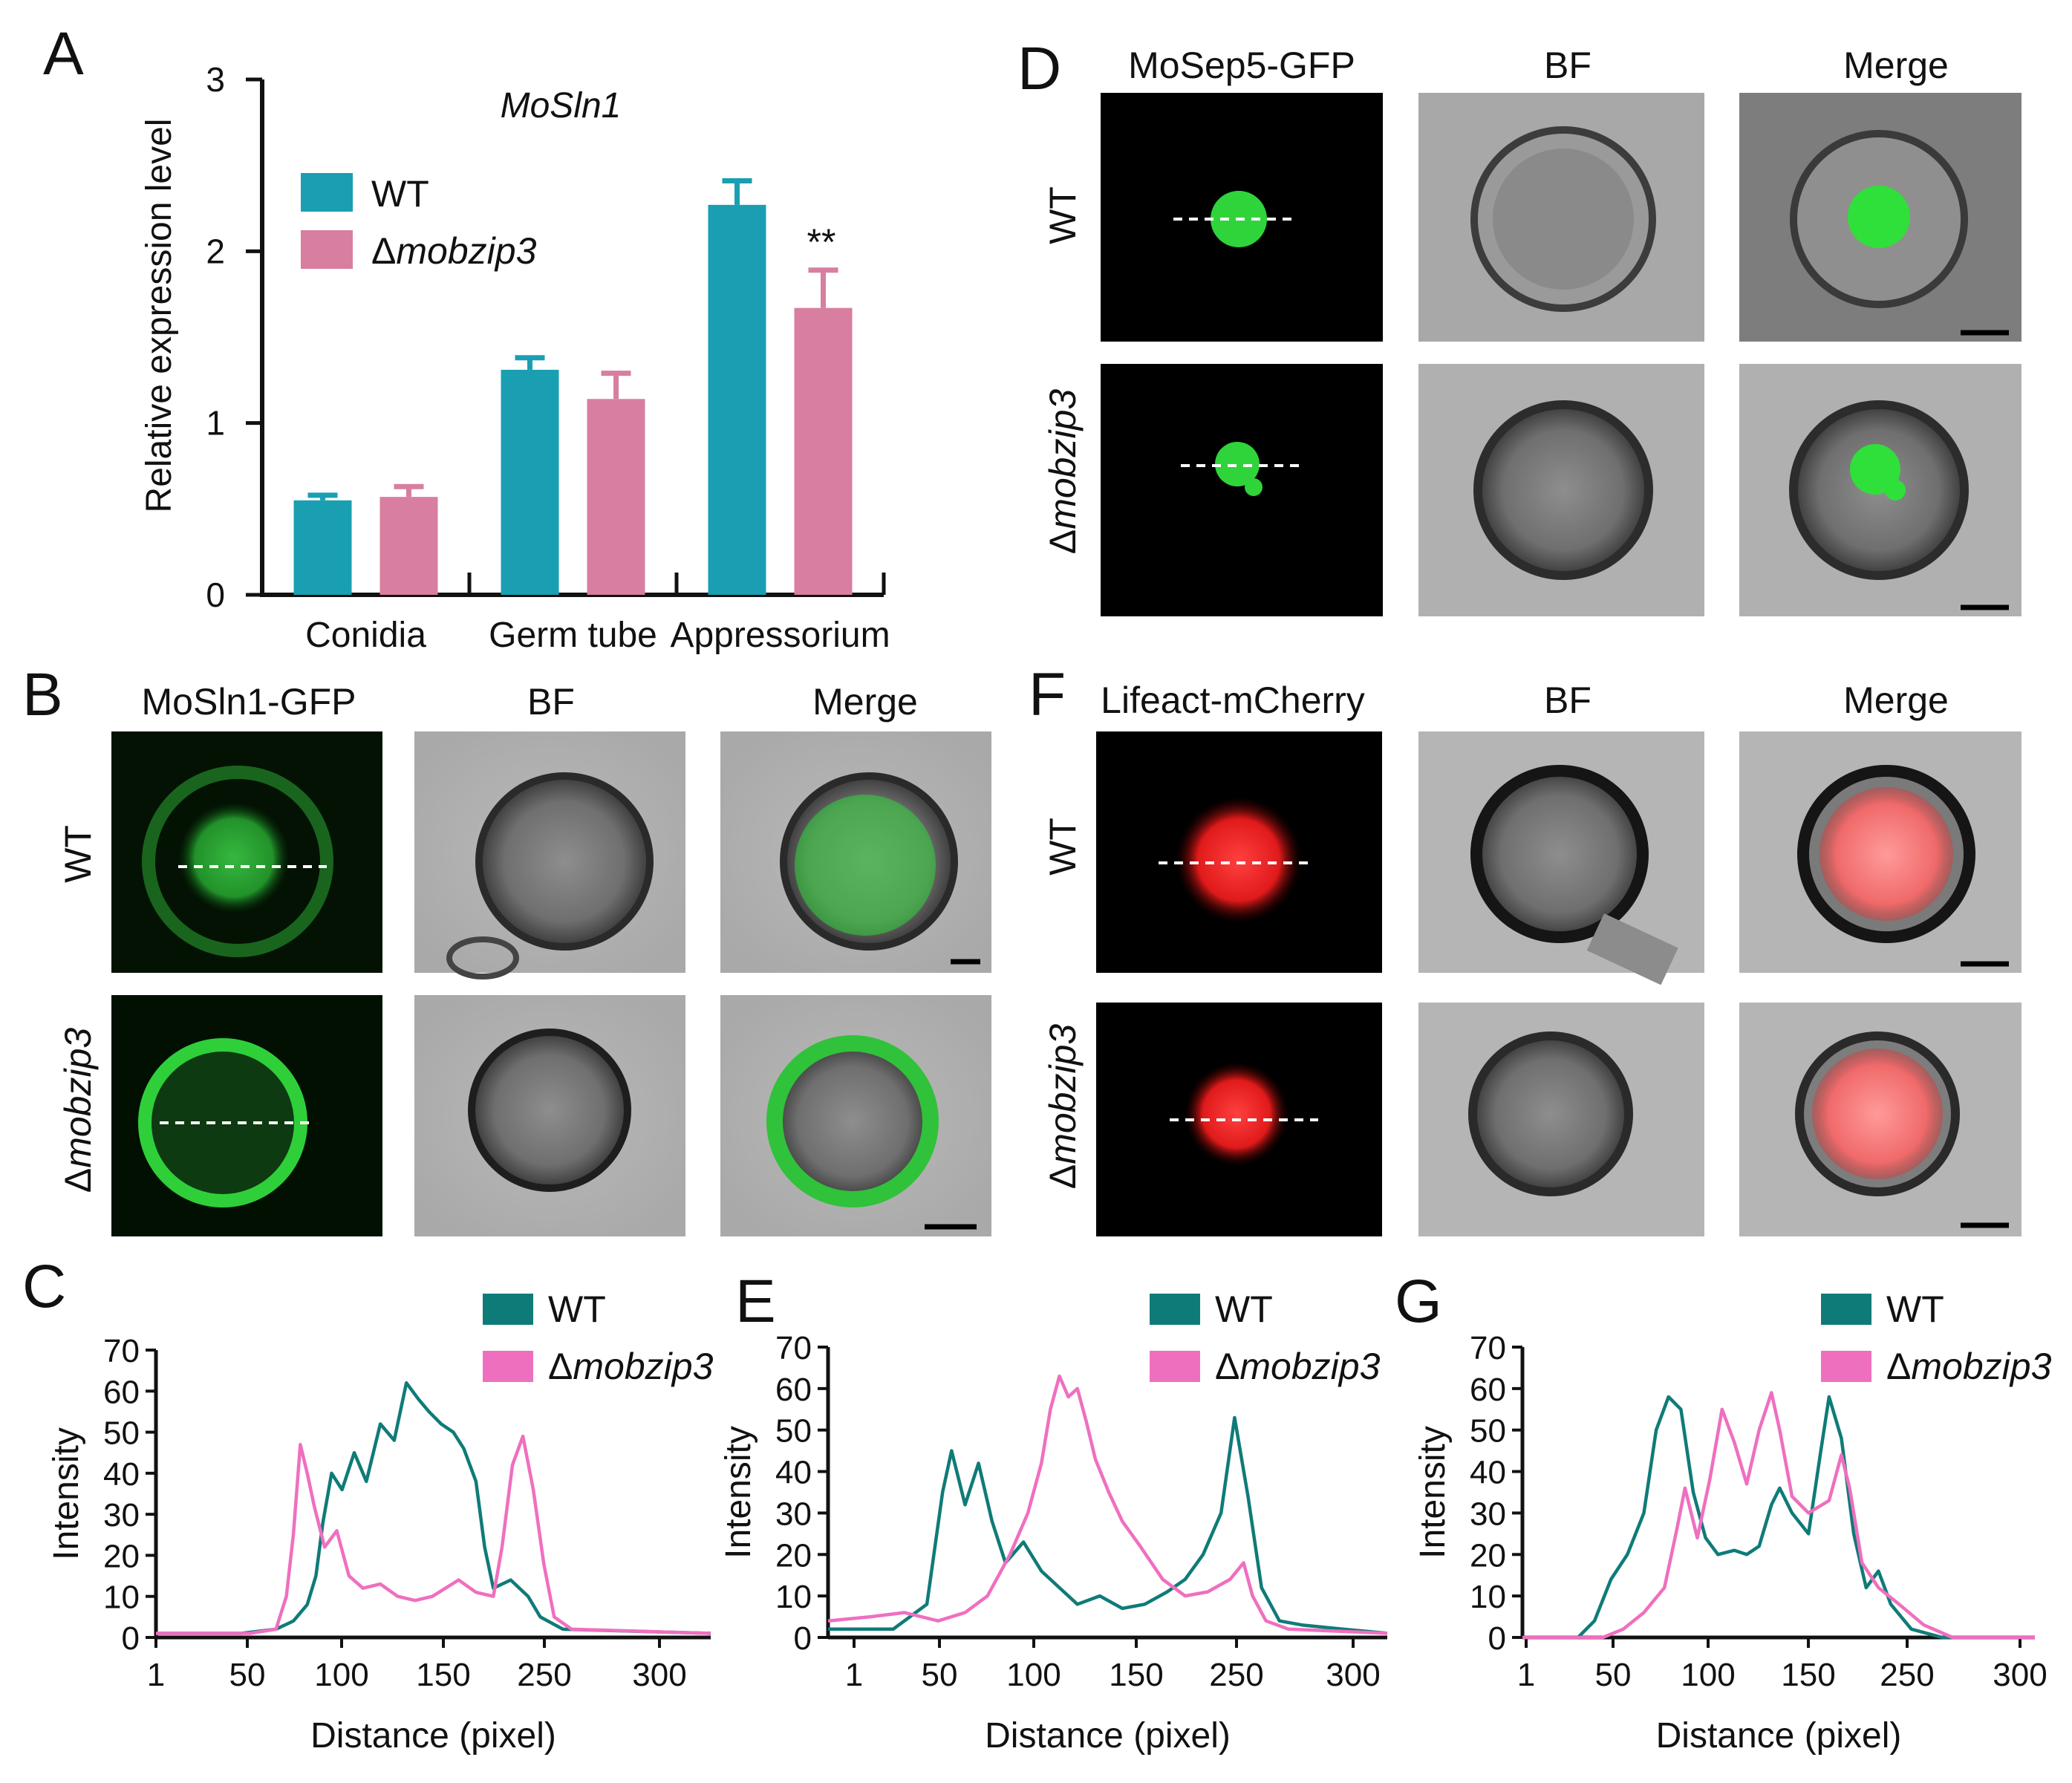 The width and height of the screenshot is (2072, 1783). I want to click on chart-a-ytick-label: 1, so click(215, 423).